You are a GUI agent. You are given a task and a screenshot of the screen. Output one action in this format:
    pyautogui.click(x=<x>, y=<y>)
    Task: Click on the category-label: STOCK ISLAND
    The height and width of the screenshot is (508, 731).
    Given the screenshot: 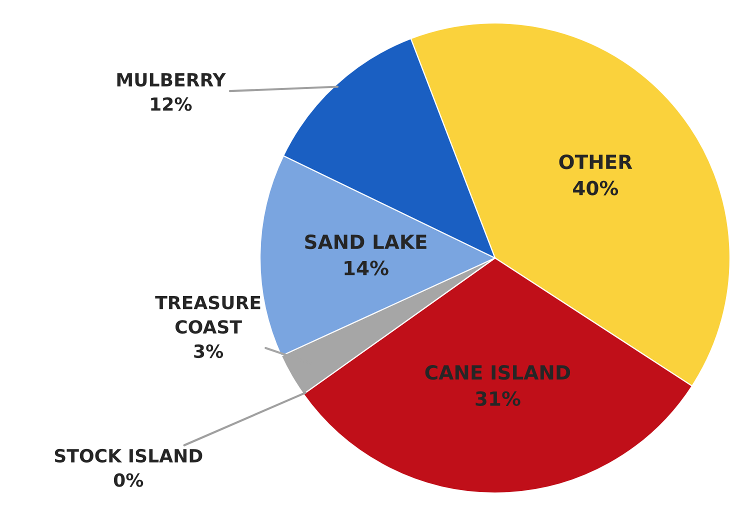 What is the action you would take?
    pyautogui.click(x=128, y=455)
    